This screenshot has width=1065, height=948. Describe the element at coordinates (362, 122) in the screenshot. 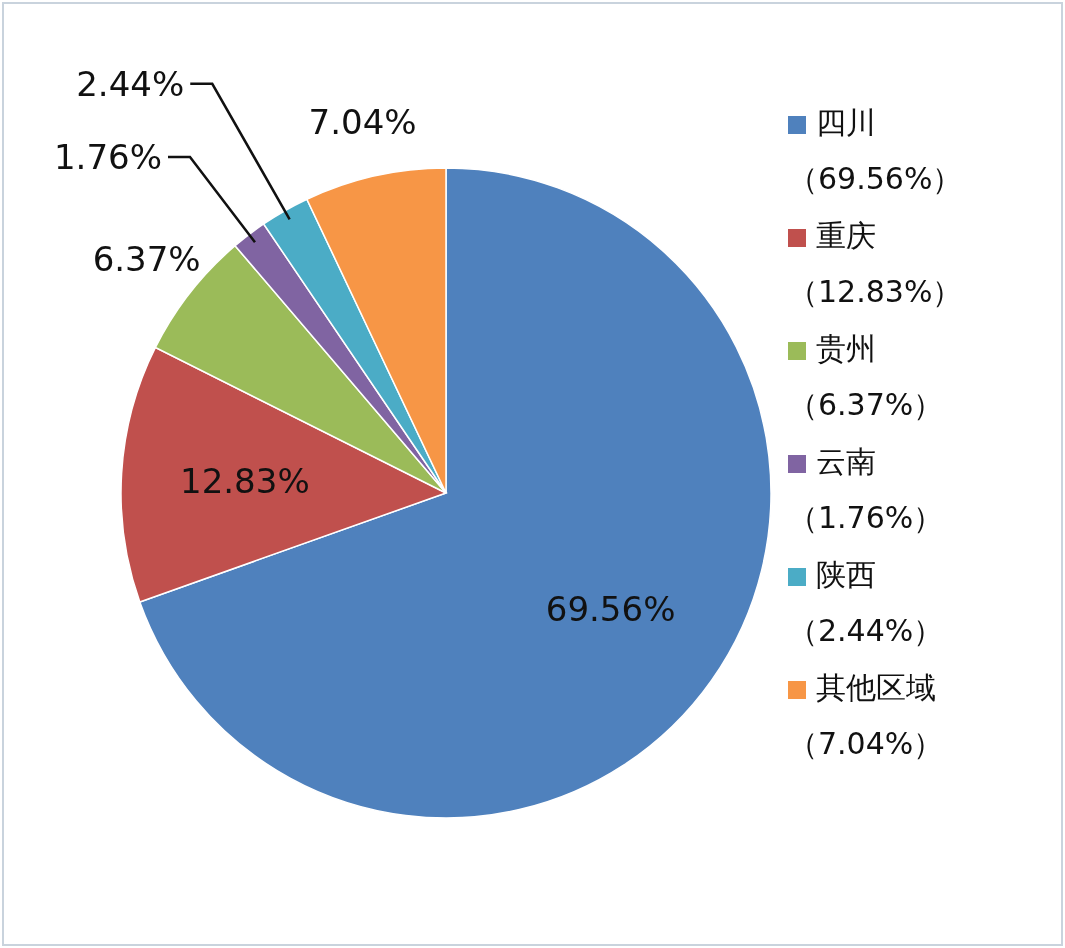

I see `data-label: 7.04%` at that location.